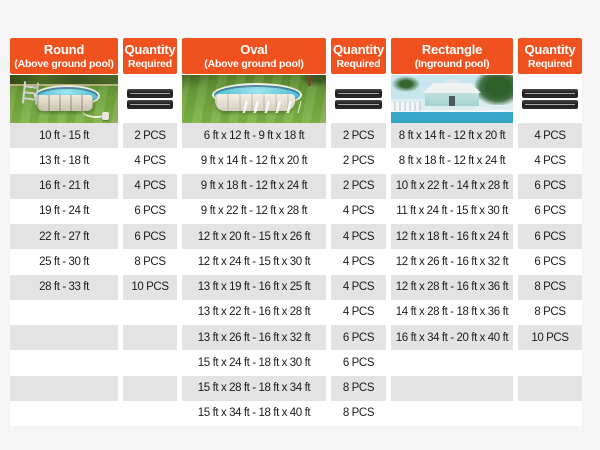 This screenshot has width=600, height=450. What do you see at coordinates (64, 49) in the screenshot?
I see `column-title: Round` at bounding box center [64, 49].